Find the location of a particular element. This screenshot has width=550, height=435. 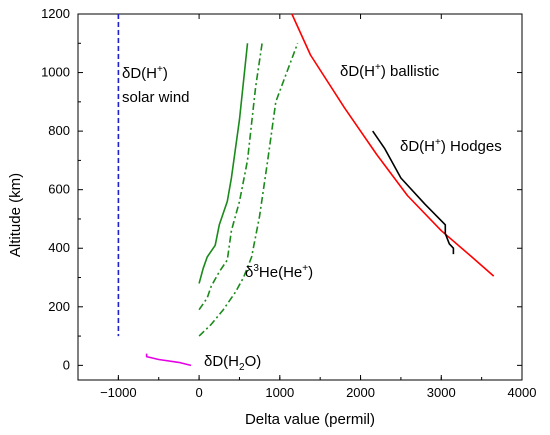

y-tick-label: 600 is located at coordinates (59, 189).